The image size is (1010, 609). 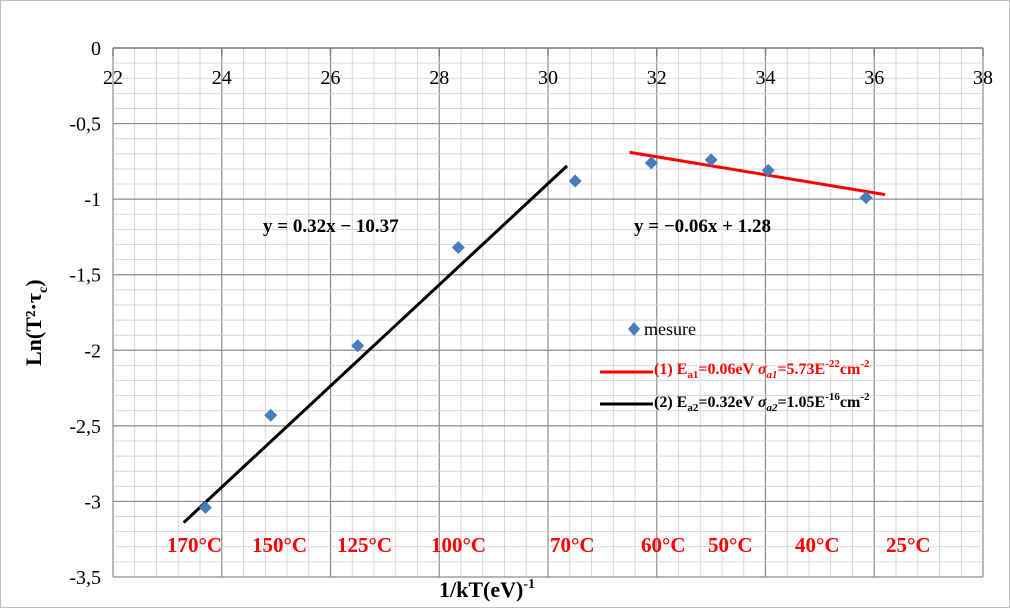 I want to click on temp-label: 60°C, so click(x=663, y=545).